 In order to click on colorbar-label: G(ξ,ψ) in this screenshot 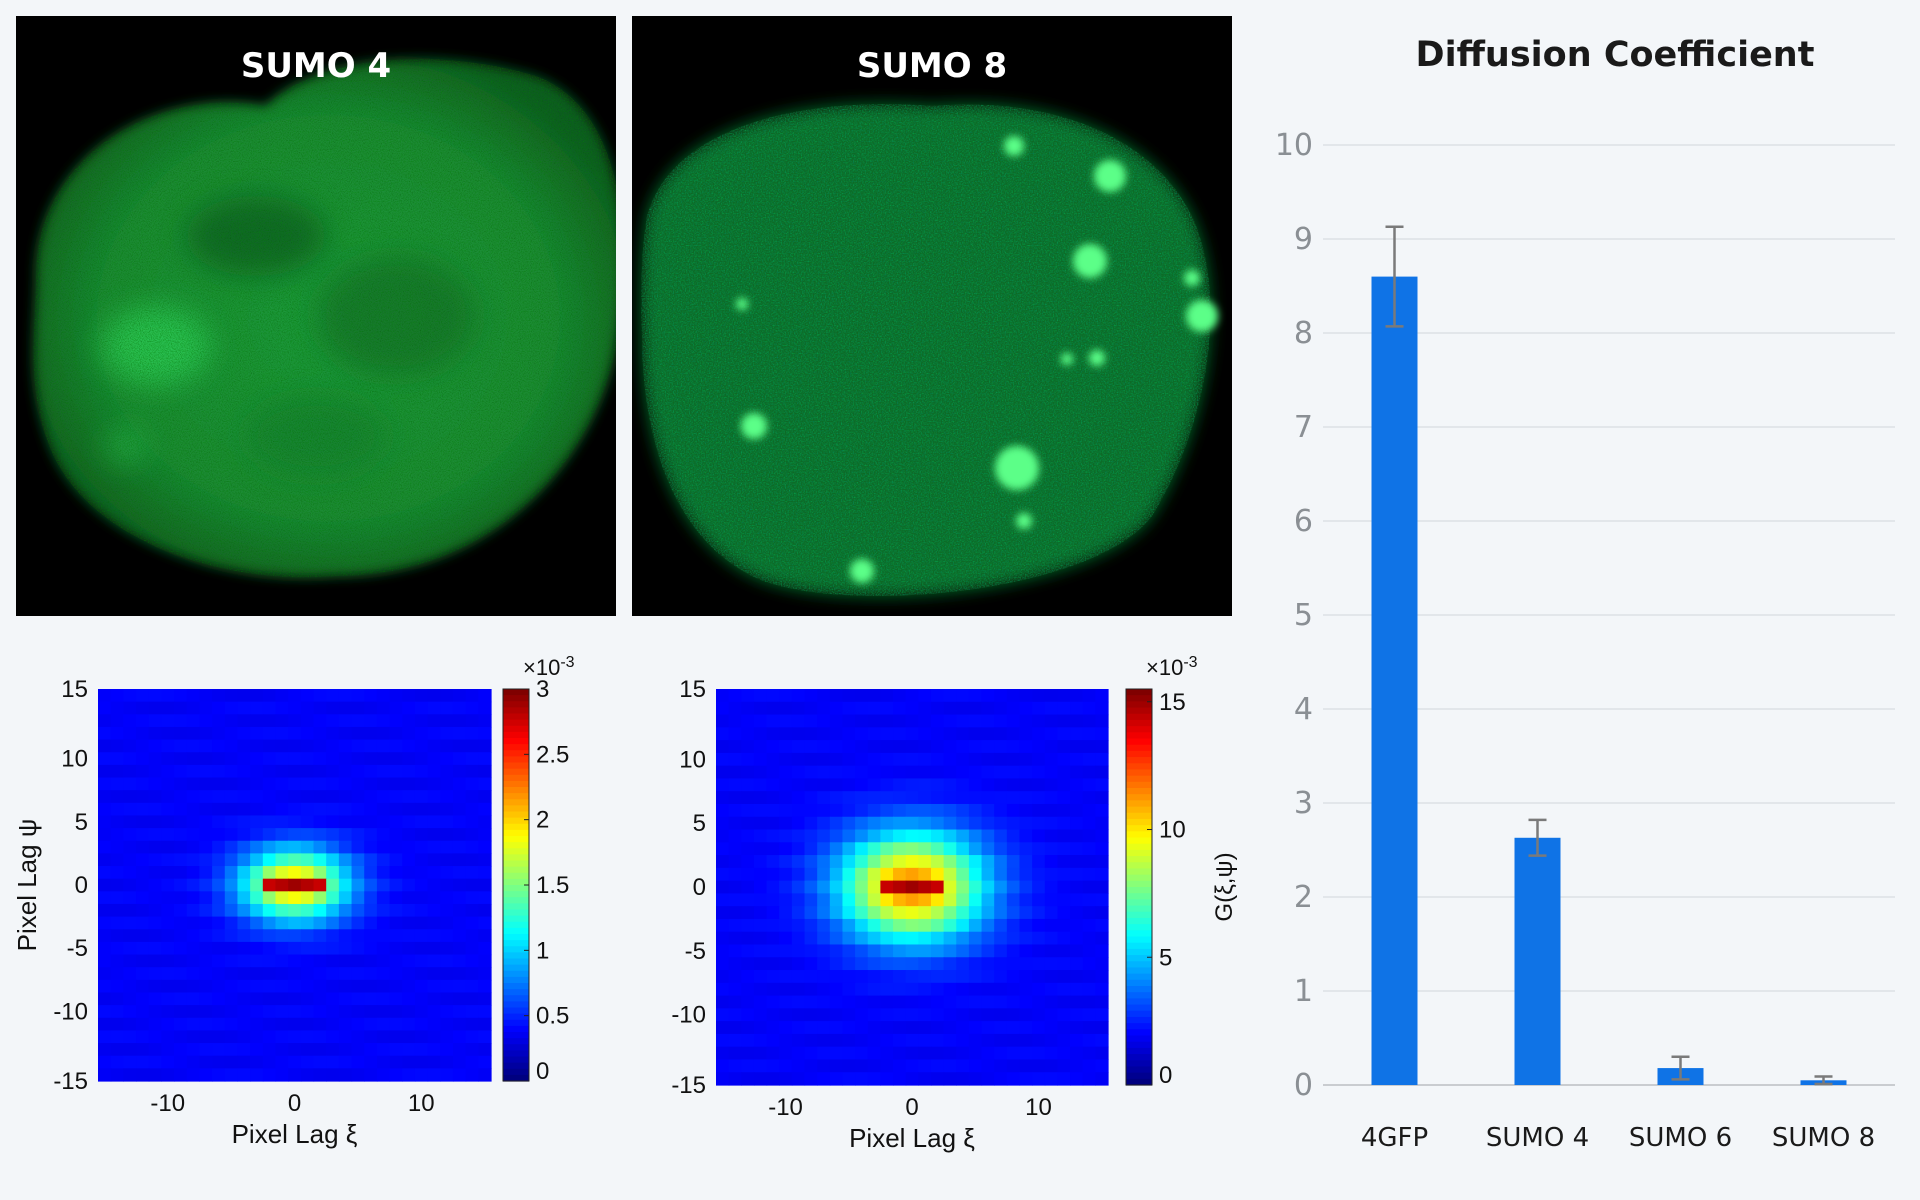, I will do `click(1224, 886)`.